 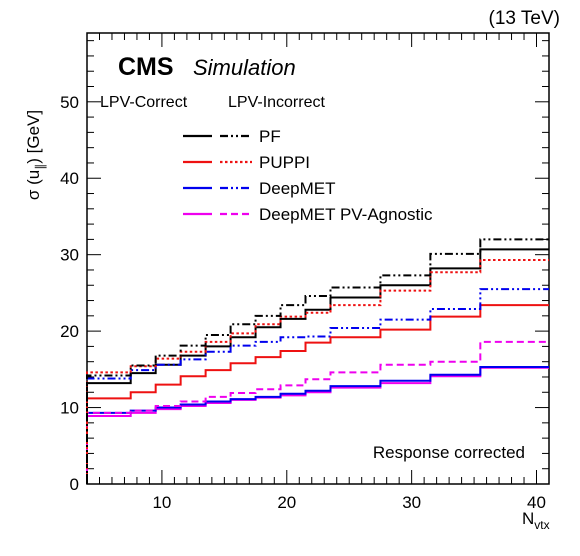 What do you see at coordinates (528, 518) in the screenshot?
I see `x-axis-title-main: N` at bounding box center [528, 518].